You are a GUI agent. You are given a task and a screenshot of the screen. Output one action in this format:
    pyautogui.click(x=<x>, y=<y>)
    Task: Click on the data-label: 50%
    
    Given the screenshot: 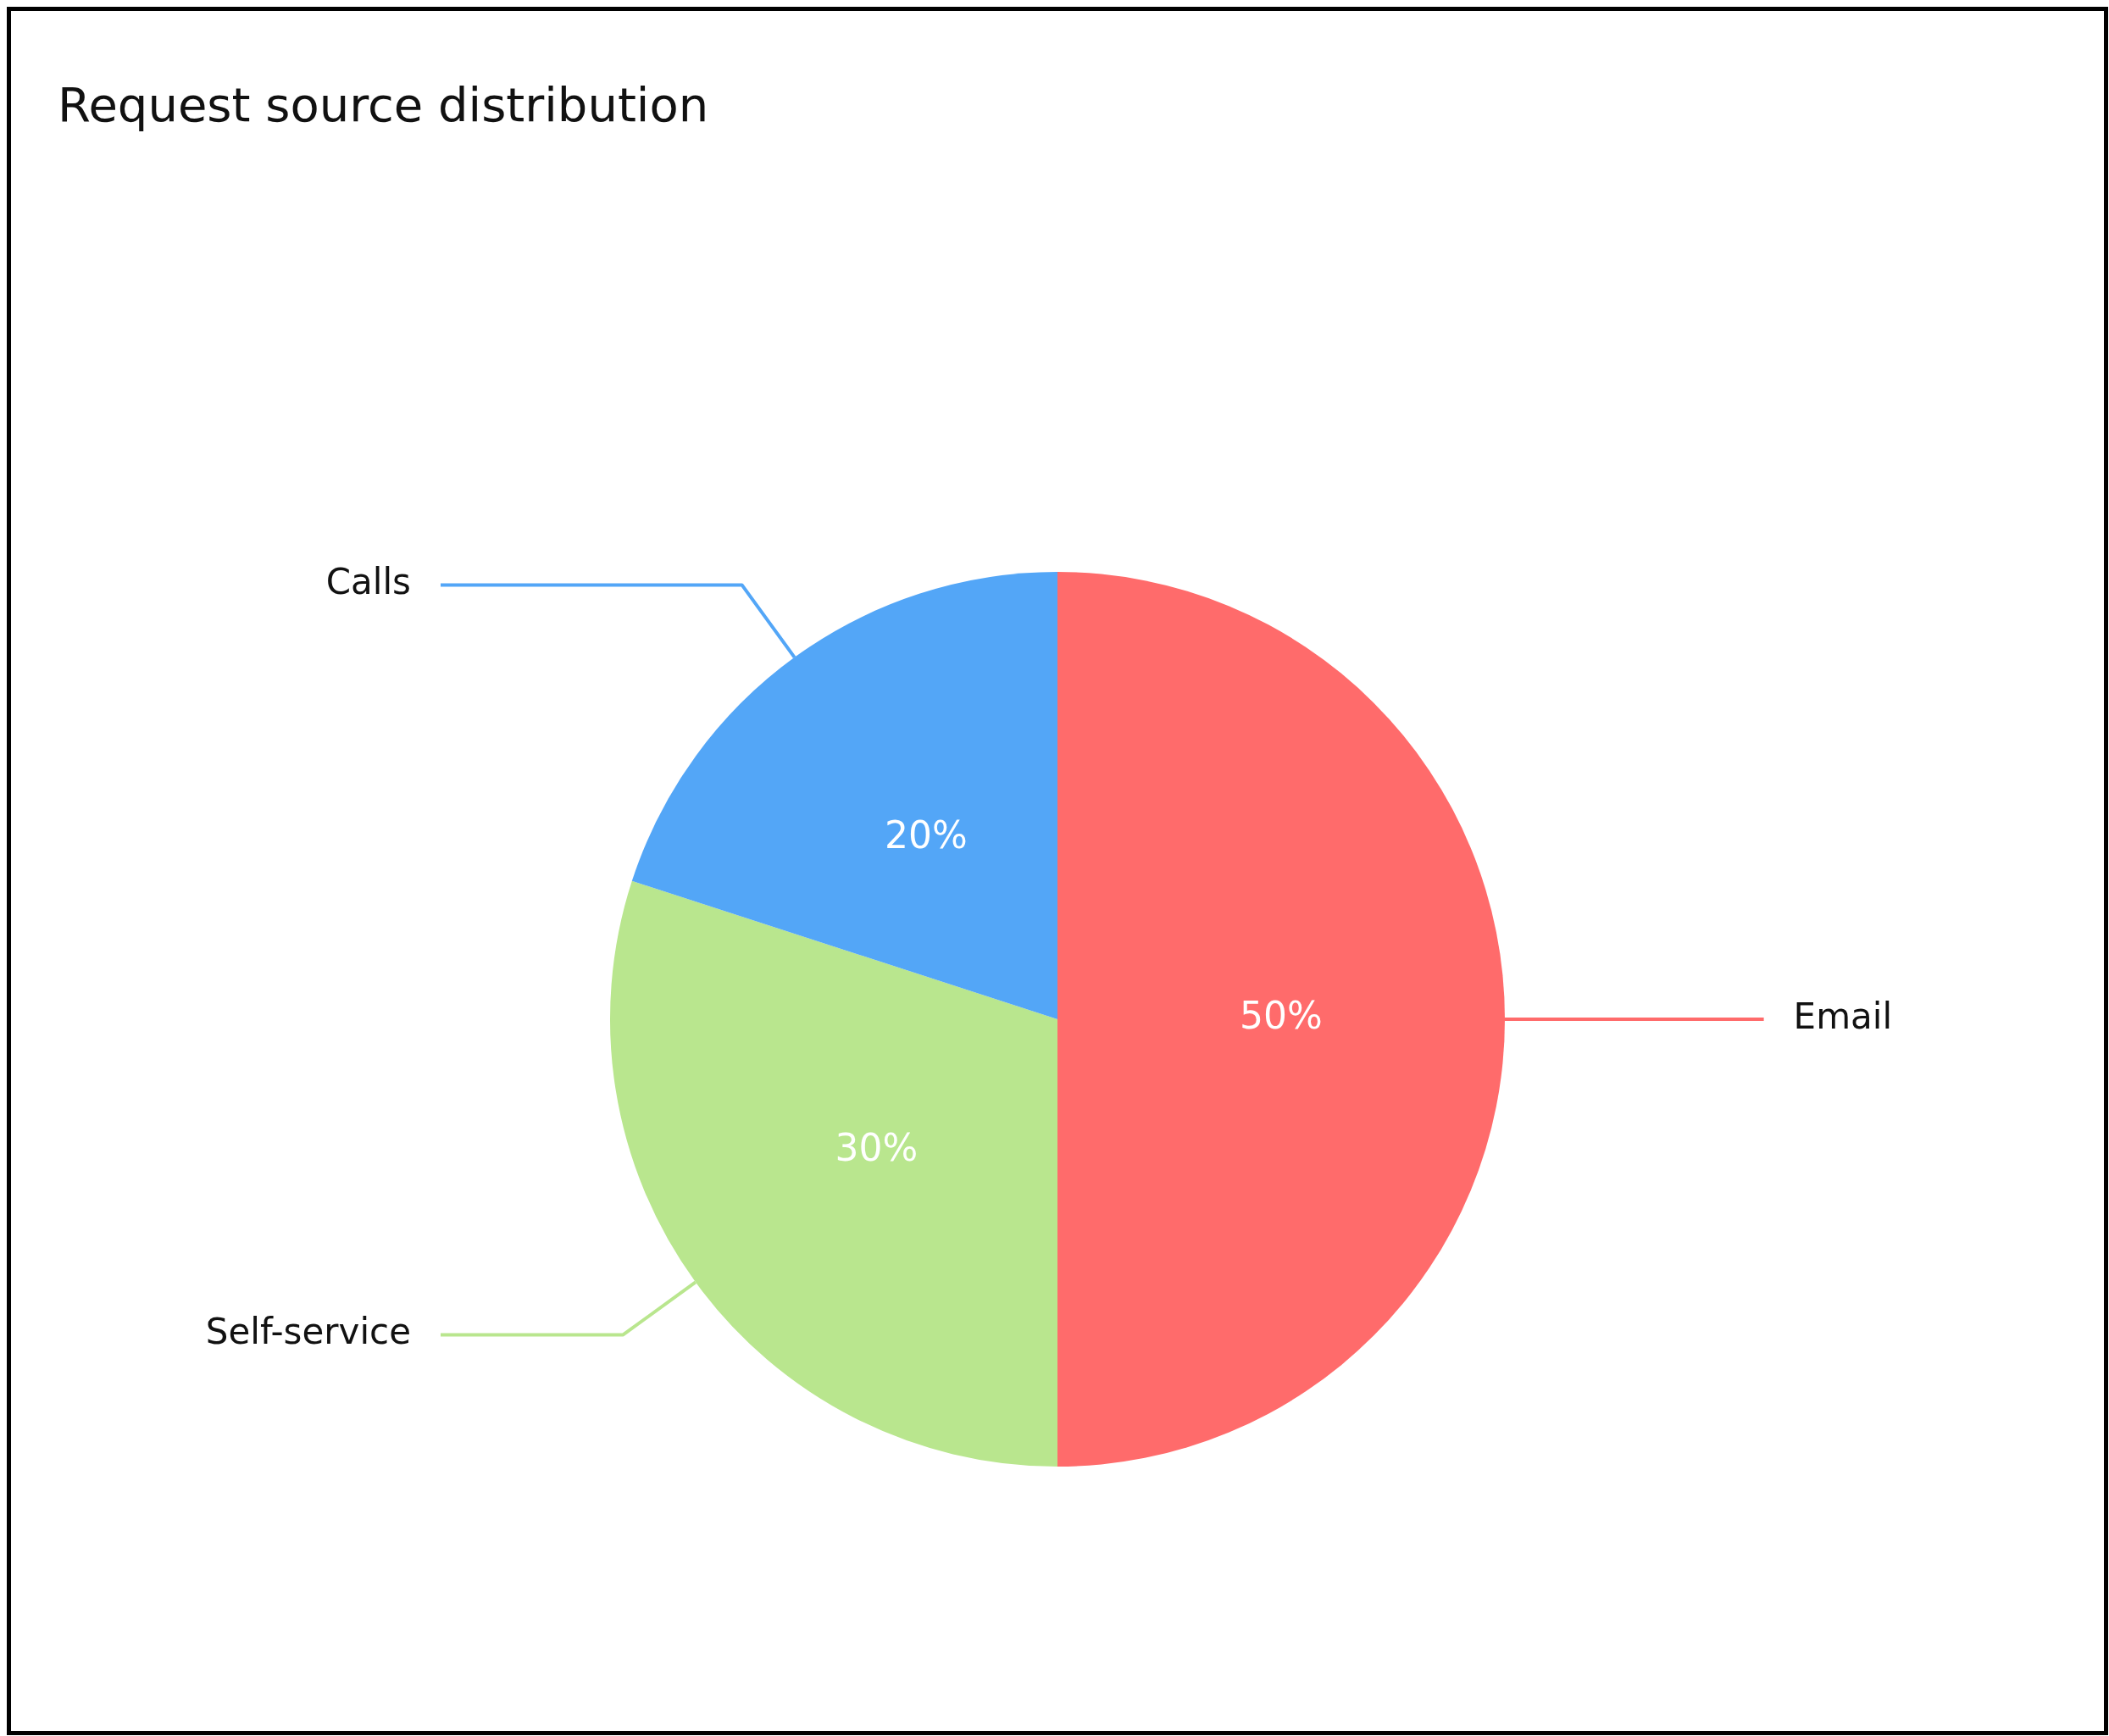 What is the action you would take?
    pyautogui.click(x=1281, y=1016)
    